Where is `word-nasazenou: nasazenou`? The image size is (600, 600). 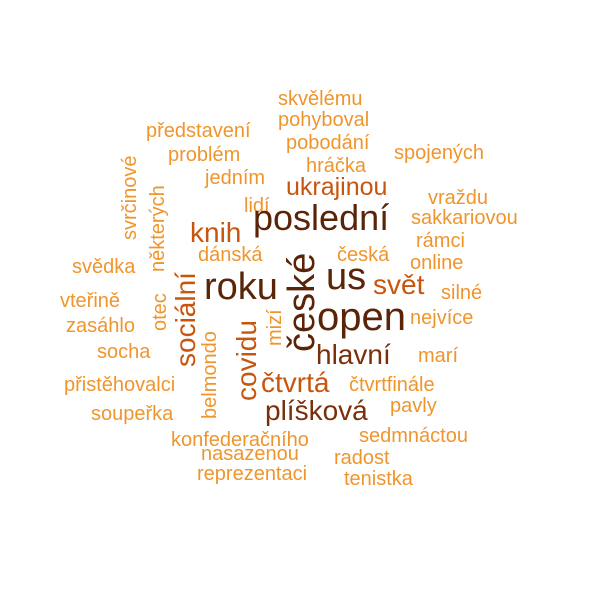
word-nasazenou: nasazenou is located at coordinates (250, 454).